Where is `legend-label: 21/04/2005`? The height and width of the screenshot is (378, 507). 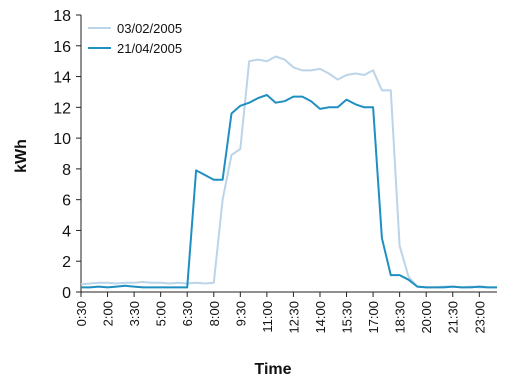
legend-label: 21/04/2005 is located at coordinates (149, 48).